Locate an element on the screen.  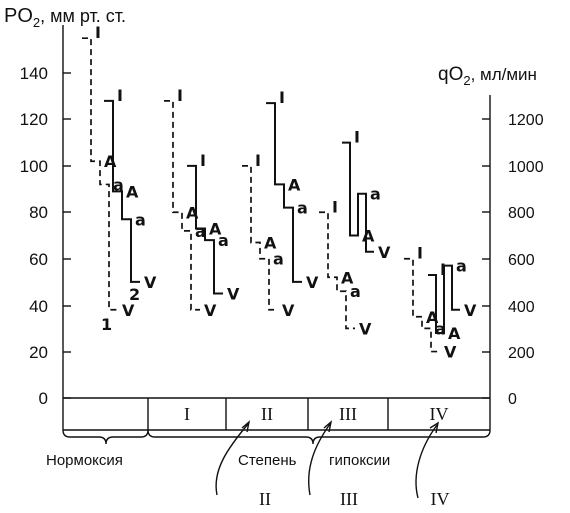
series-label-2: 2 is located at coordinates (134, 294).